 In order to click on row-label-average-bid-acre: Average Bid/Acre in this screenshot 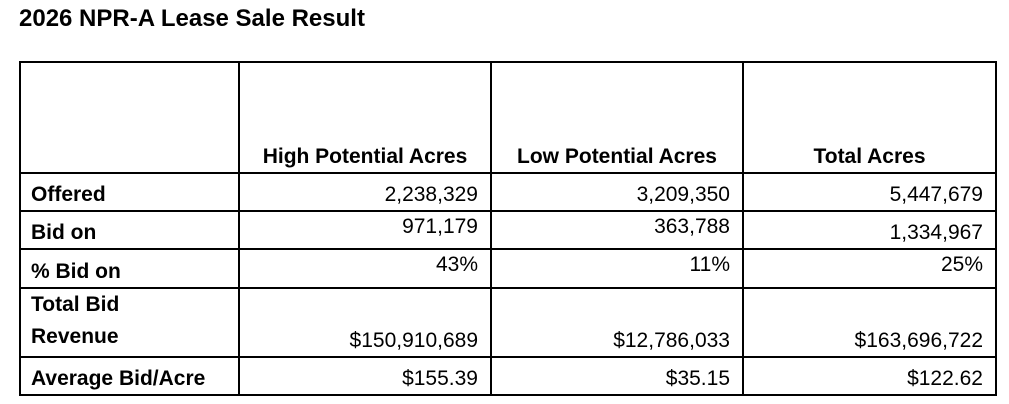, I will do `click(129, 376)`.